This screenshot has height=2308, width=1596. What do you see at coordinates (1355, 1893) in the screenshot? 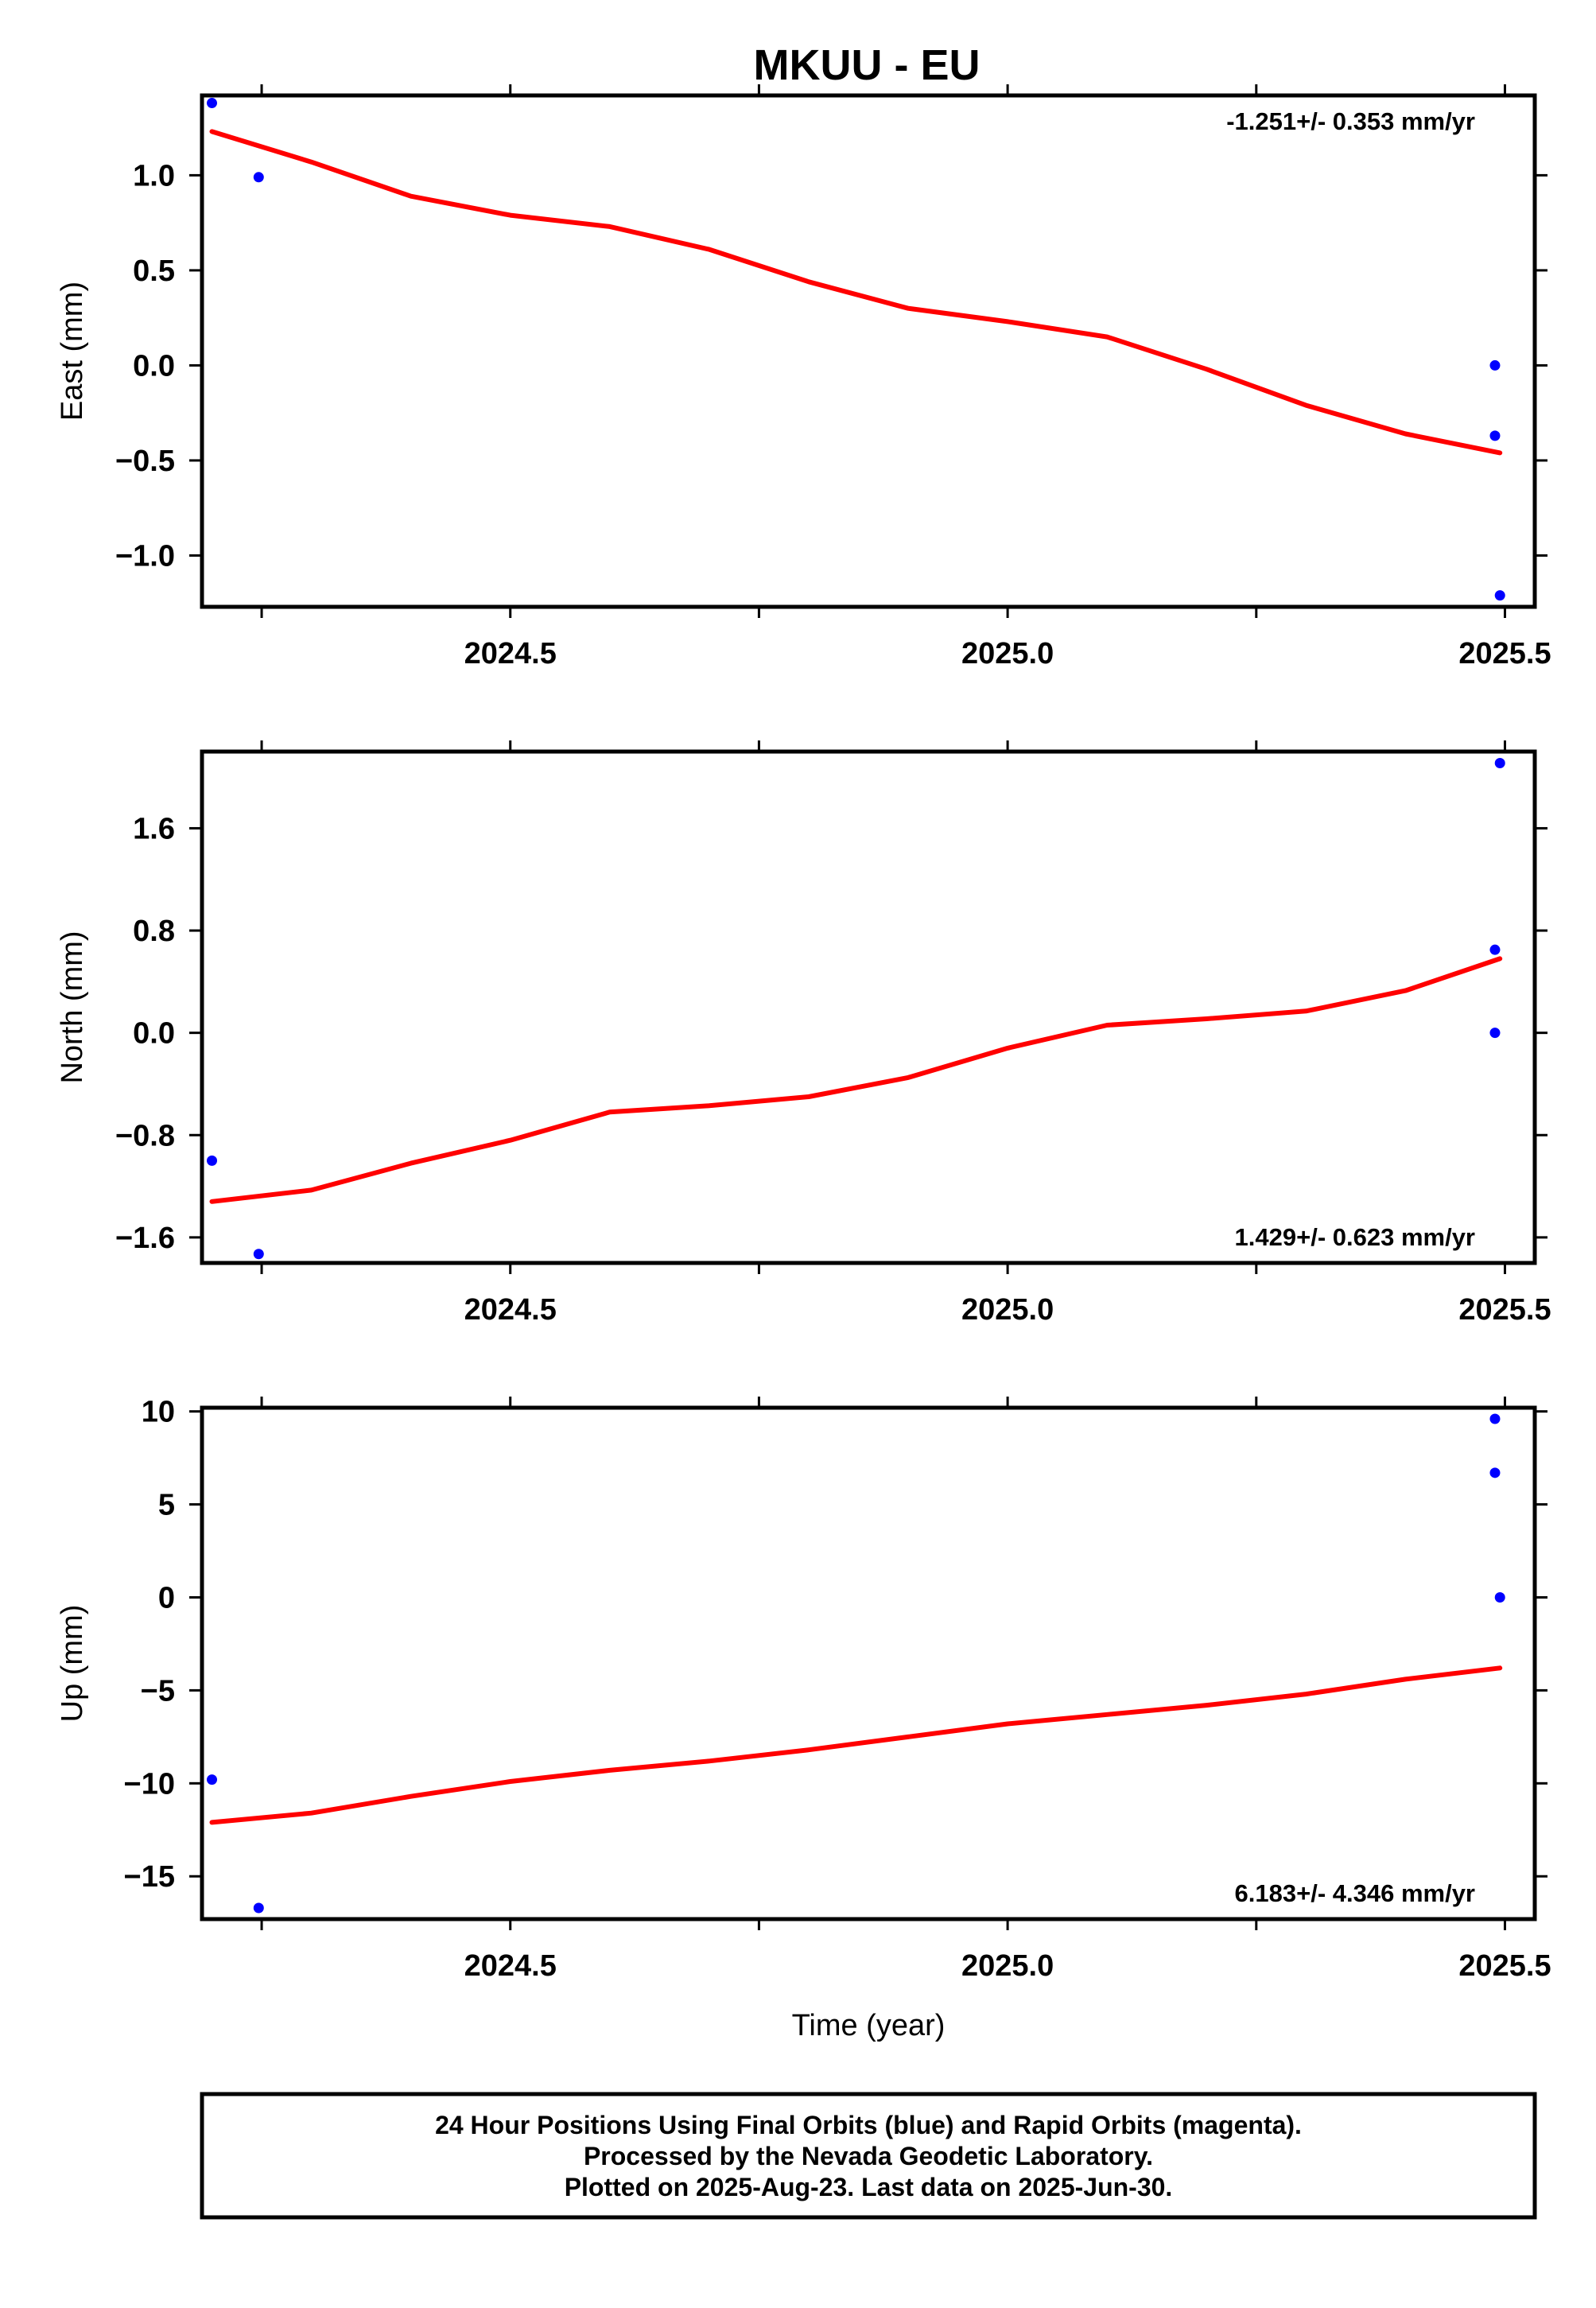
I see `rate-annotation: 6.183+/- 4.346 mm/yr` at bounding box center [1355, 1893].